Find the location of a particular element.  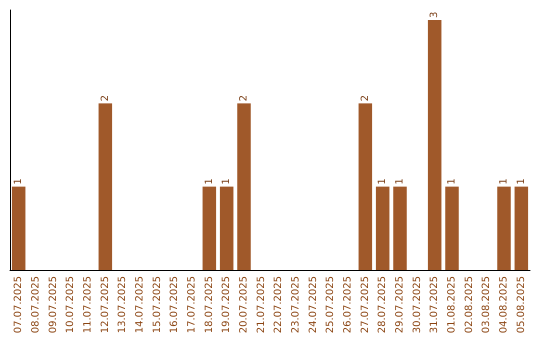

x-tick-label: 31.07.2025 is located at coordinates (434, 305).